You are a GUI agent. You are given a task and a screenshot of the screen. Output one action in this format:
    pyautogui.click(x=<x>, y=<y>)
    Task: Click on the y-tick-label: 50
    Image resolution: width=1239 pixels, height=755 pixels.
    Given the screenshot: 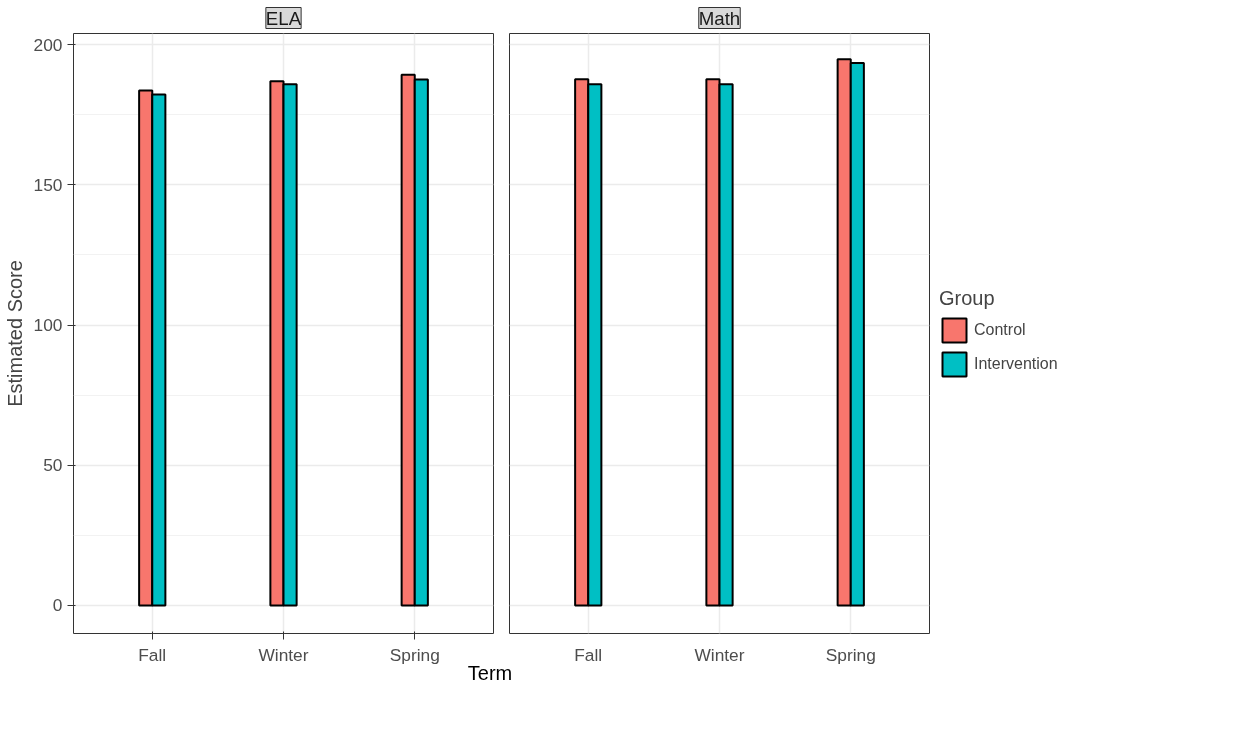 What is the action you would take?
    pyautogui.click(x=53, y=465)
    